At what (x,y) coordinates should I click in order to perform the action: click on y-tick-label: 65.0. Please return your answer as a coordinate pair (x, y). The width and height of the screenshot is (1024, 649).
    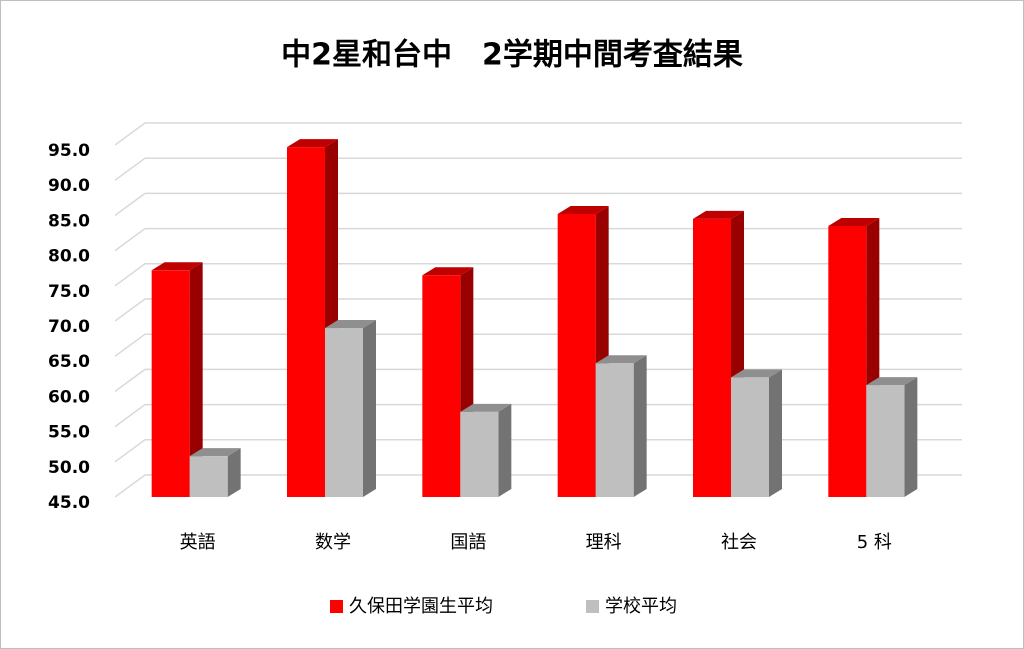
    Looking at the image, I should click on (69, 362).